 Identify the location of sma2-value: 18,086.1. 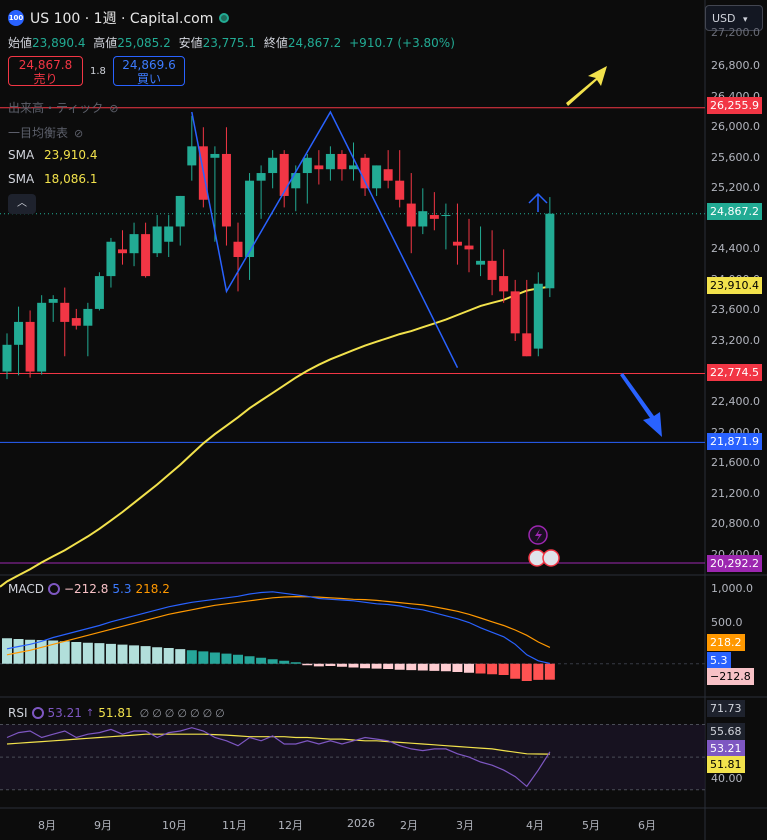
(71, 179).